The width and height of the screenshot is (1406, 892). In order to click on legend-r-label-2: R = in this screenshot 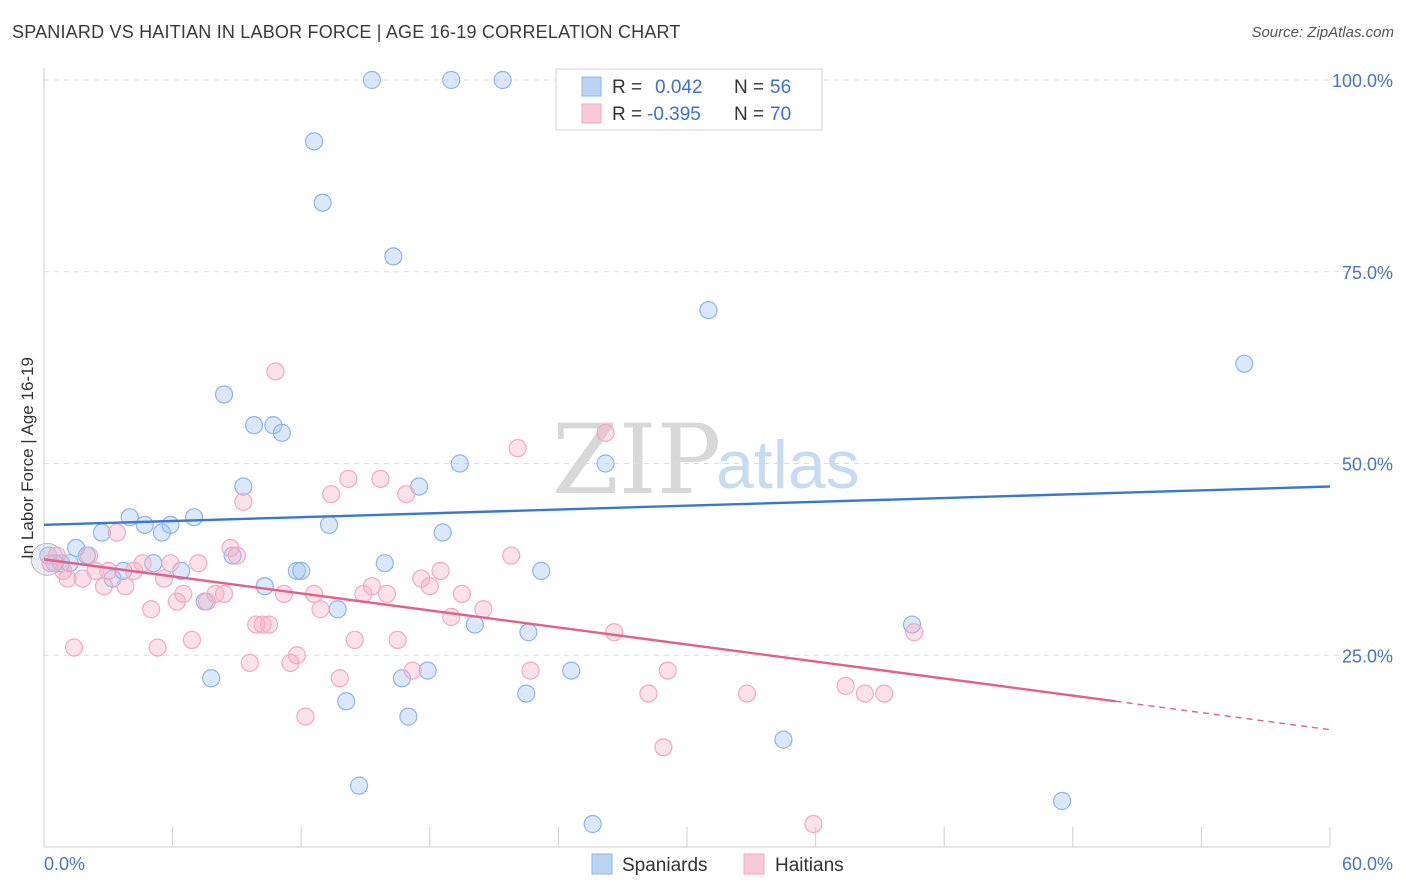, I will do `click(627, 114)`.